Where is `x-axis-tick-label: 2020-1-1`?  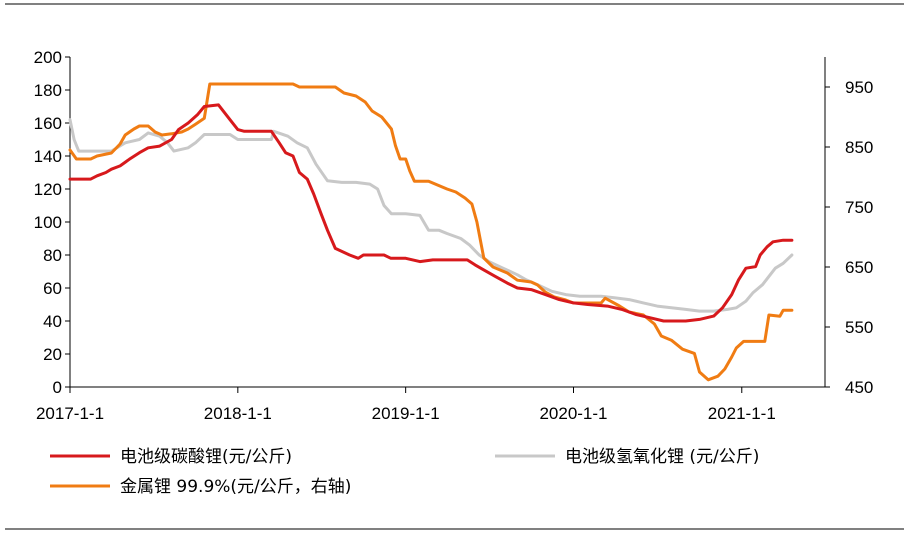
x-axis-tick-label: 2020-1-1 is located at coordinates (573, 413).